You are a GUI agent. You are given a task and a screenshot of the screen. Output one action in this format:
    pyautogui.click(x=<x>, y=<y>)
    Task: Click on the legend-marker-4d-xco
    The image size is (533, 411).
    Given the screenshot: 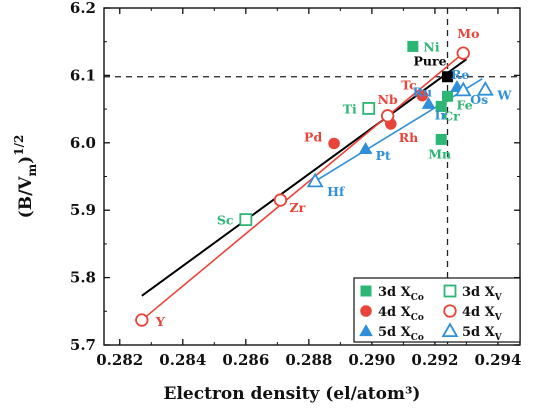 What is the action you would take?
    pyautogui.click(x=366, y=311)
    